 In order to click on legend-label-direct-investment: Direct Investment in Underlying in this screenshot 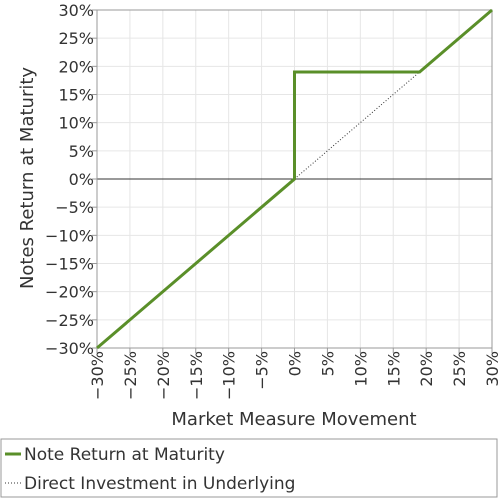, I will do `click(159, 484)`.